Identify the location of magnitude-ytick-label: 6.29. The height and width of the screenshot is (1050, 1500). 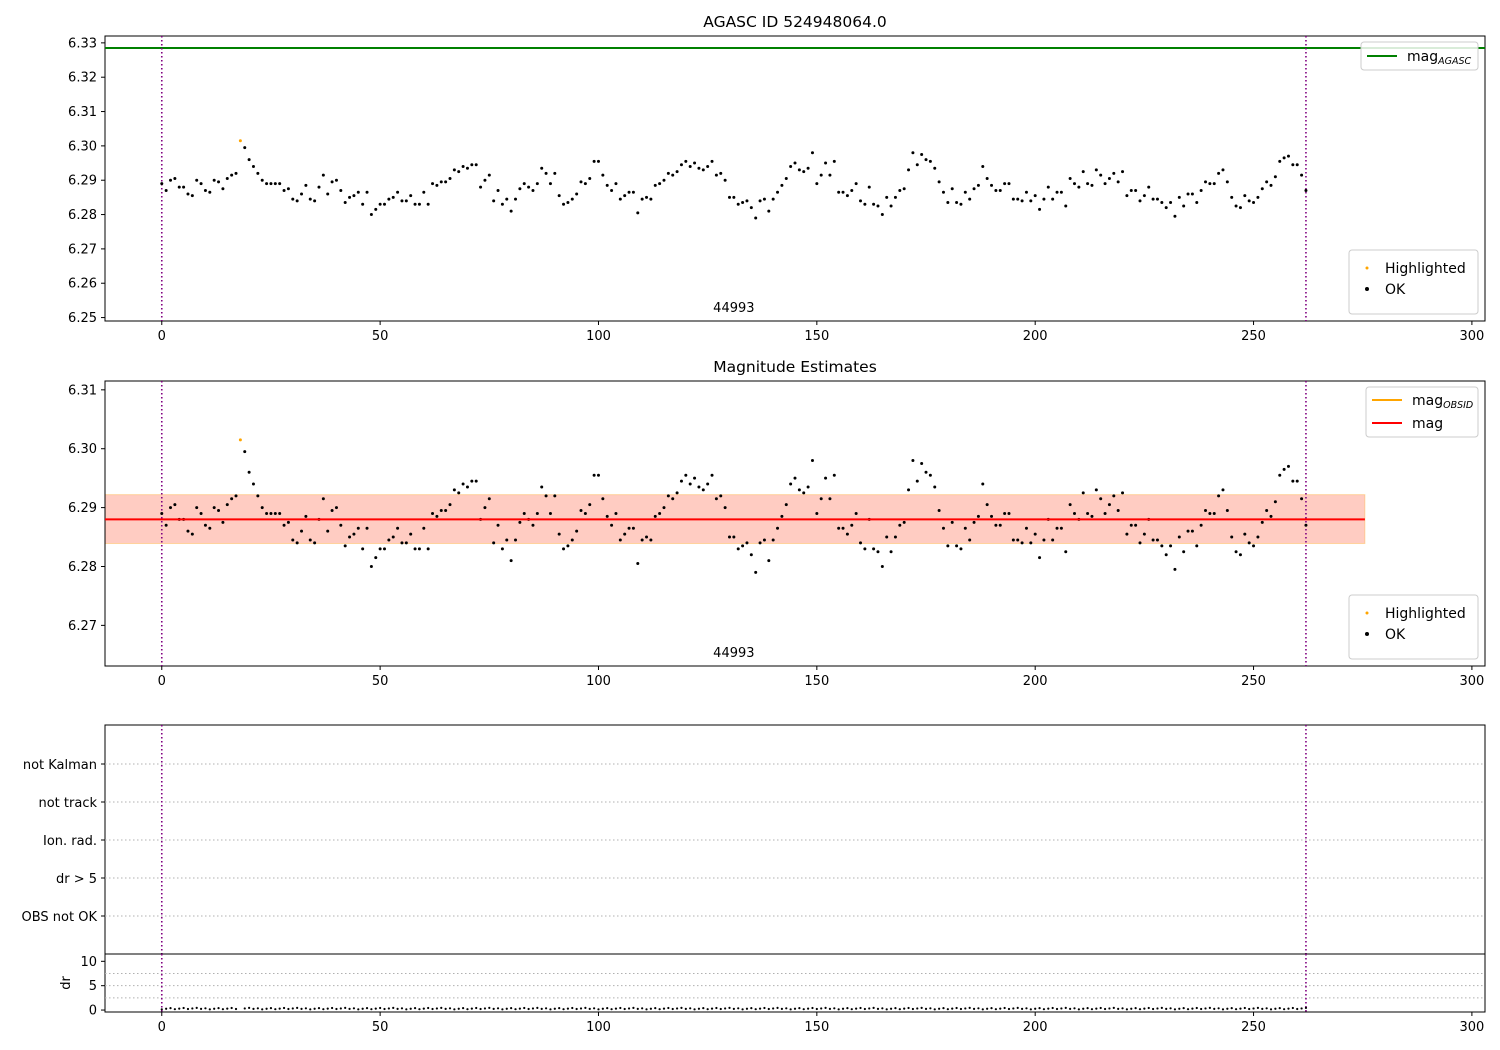
(82, 508).